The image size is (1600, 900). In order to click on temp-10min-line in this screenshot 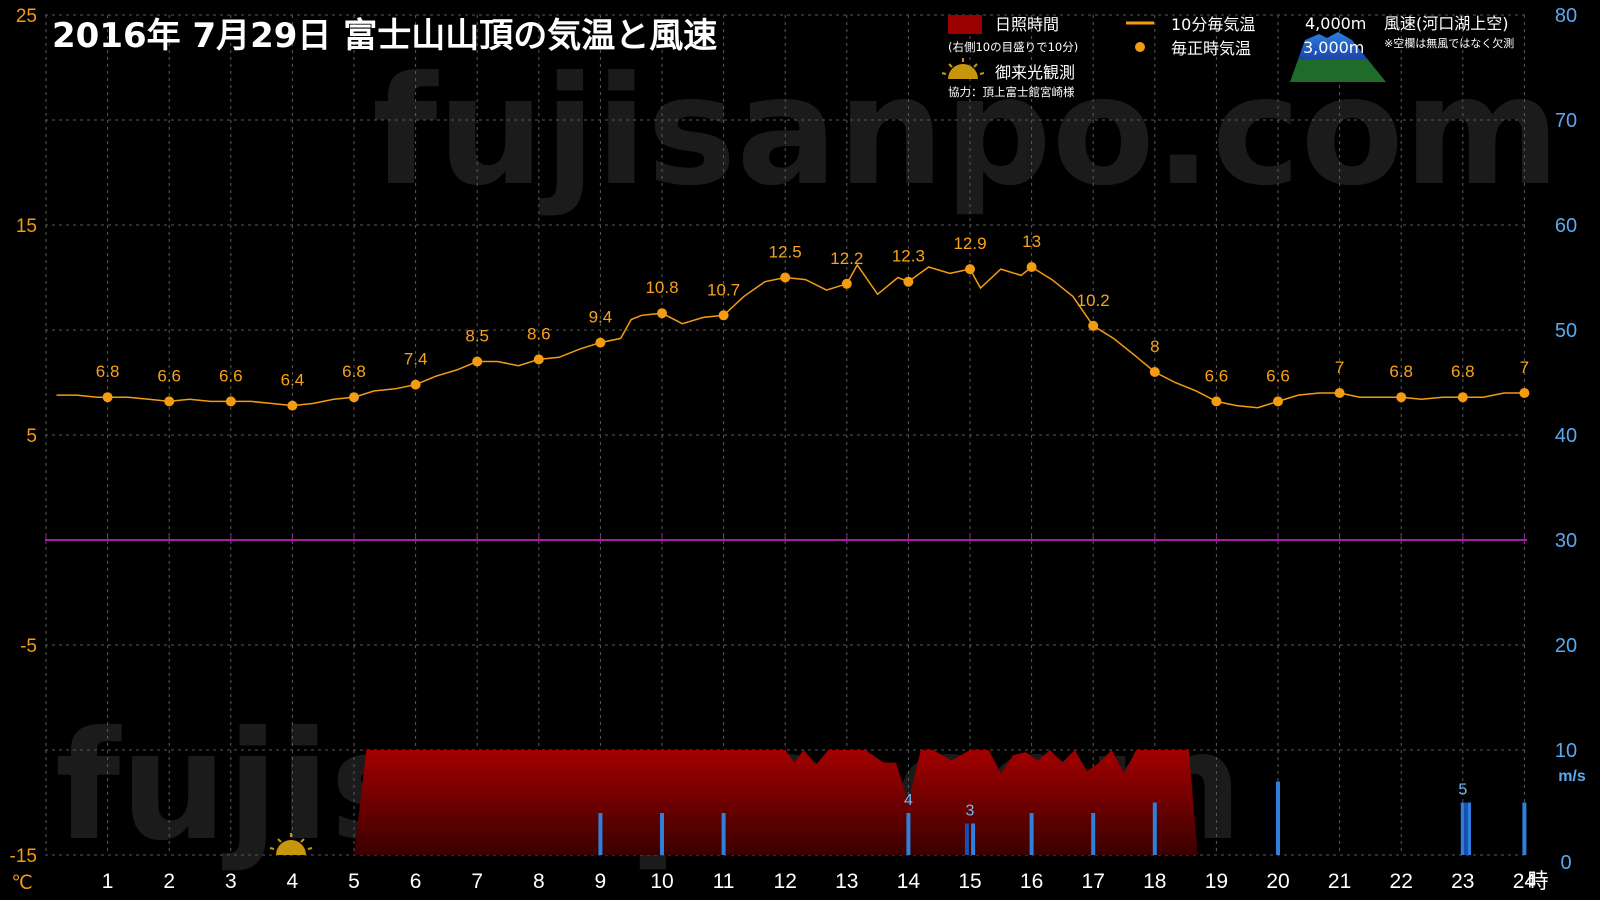, I will do `click(790, 336)`.